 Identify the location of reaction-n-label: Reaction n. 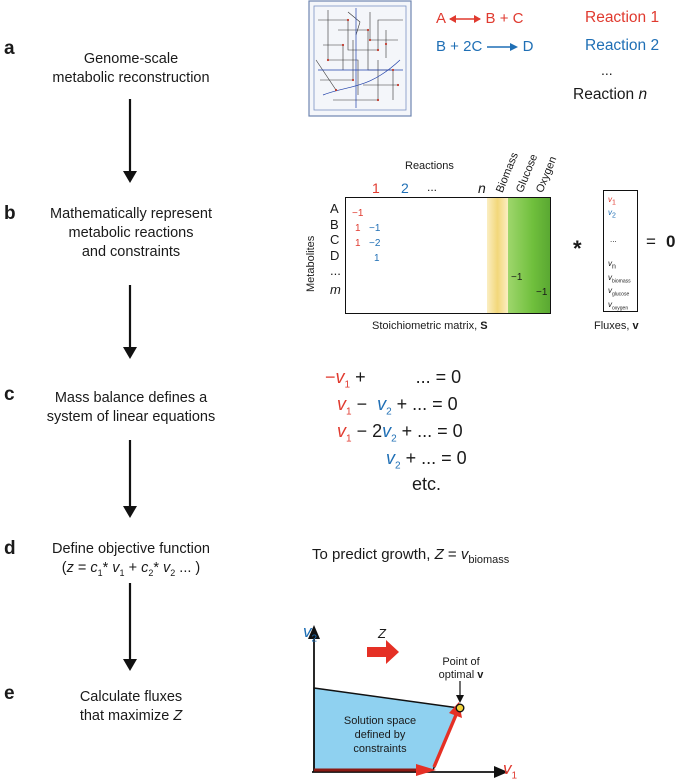
(610, 94).